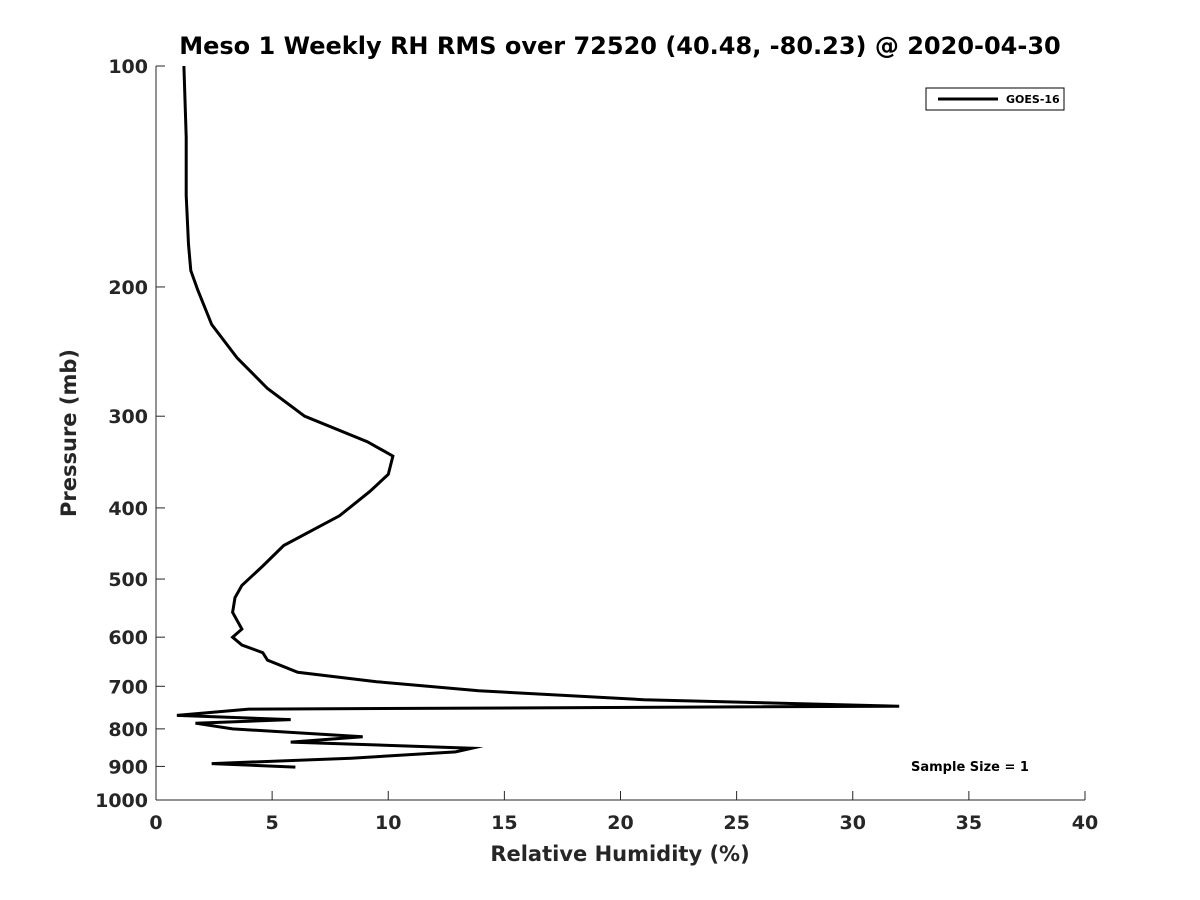 This screenshot has width=1200, height=900. Describe the element at coordinates (970, 767) in the screenshot. I see `sample-size-annotation: Sample Size = 1` at that location.